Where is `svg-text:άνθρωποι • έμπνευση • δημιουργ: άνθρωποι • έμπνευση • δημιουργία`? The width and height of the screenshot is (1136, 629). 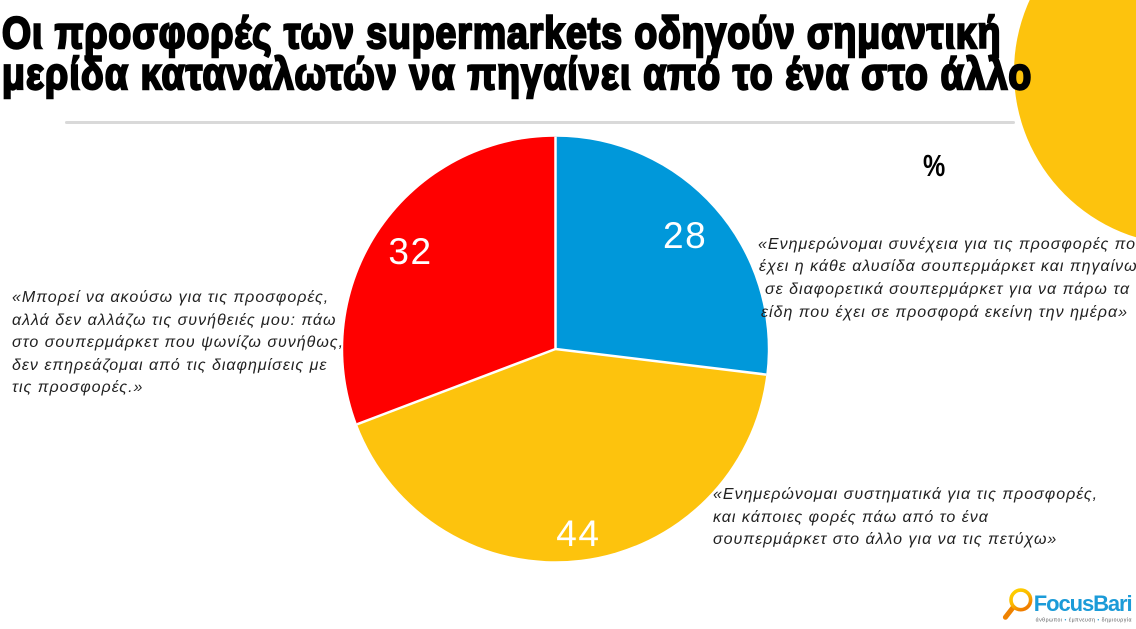
svg-text:άνθρωποι • έμπνευση • δημιουργ: άνθρωποι • έμπνευση • δημιουργία is located at coordinates (1084, 619).